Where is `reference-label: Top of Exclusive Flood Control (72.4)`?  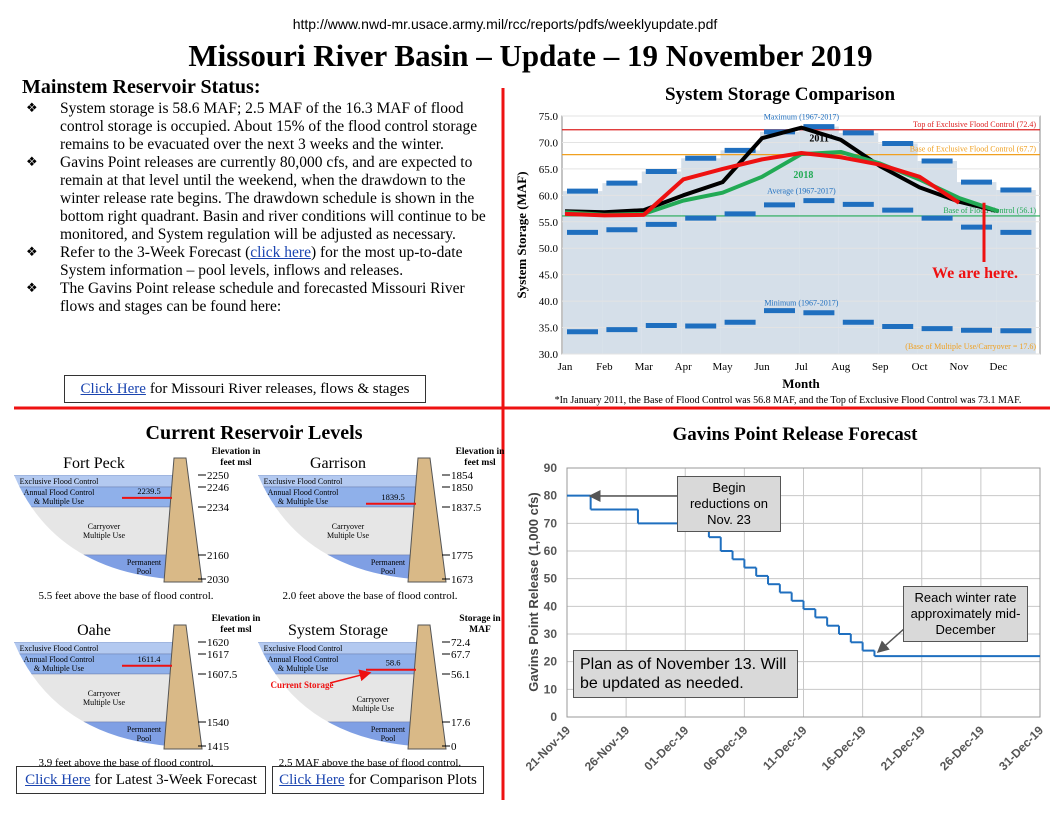 reference-label: Top of Exclusive Flood Control (72.4) is located at coordinates (974, 124).